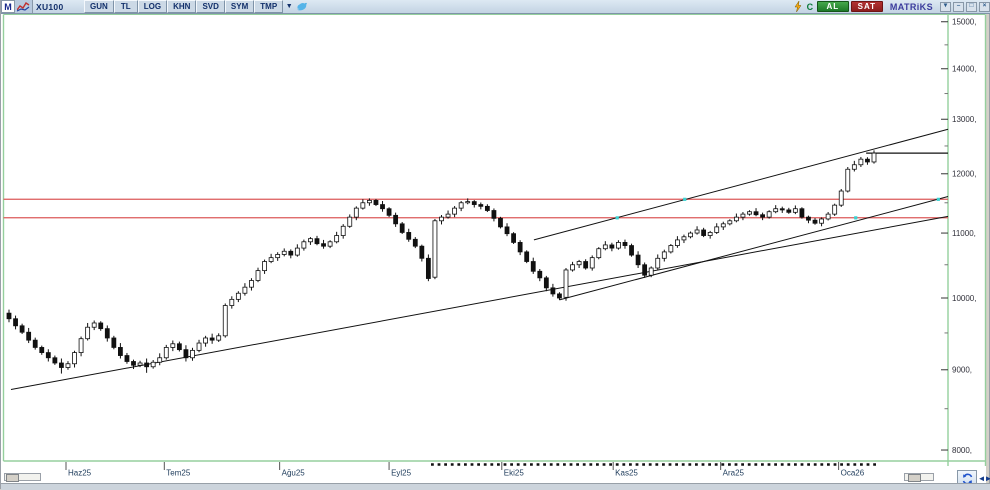 The height and width of the screenshot is (490, 990). What do you see at coordinates (268, 6) in the screenshot?
I see `toolbar-button-tmp: TMP` at bounding box center [268, 6].